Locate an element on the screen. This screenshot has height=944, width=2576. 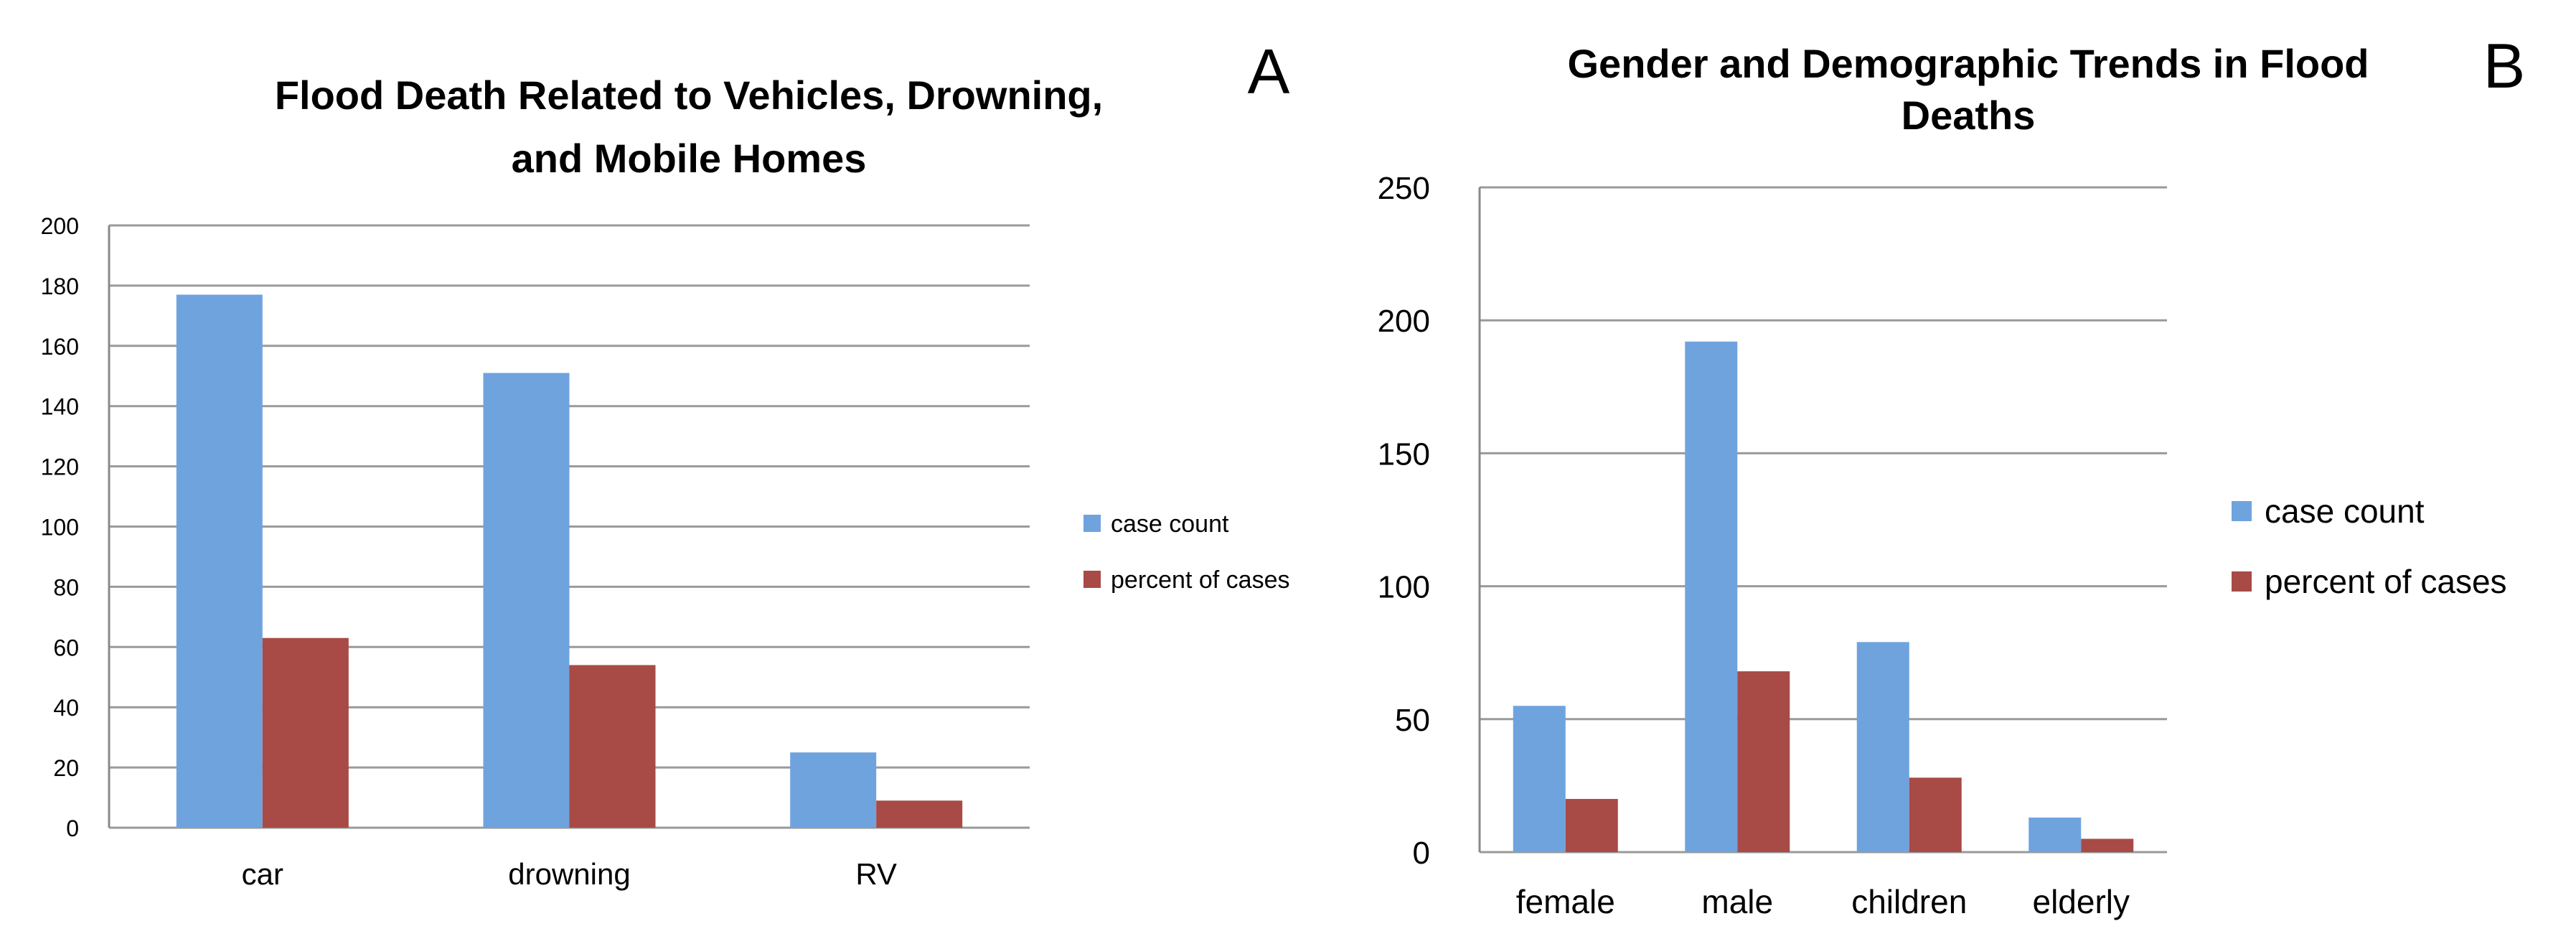
chart-a-y-tick-label: 0 is located at coordinates (72, 828).